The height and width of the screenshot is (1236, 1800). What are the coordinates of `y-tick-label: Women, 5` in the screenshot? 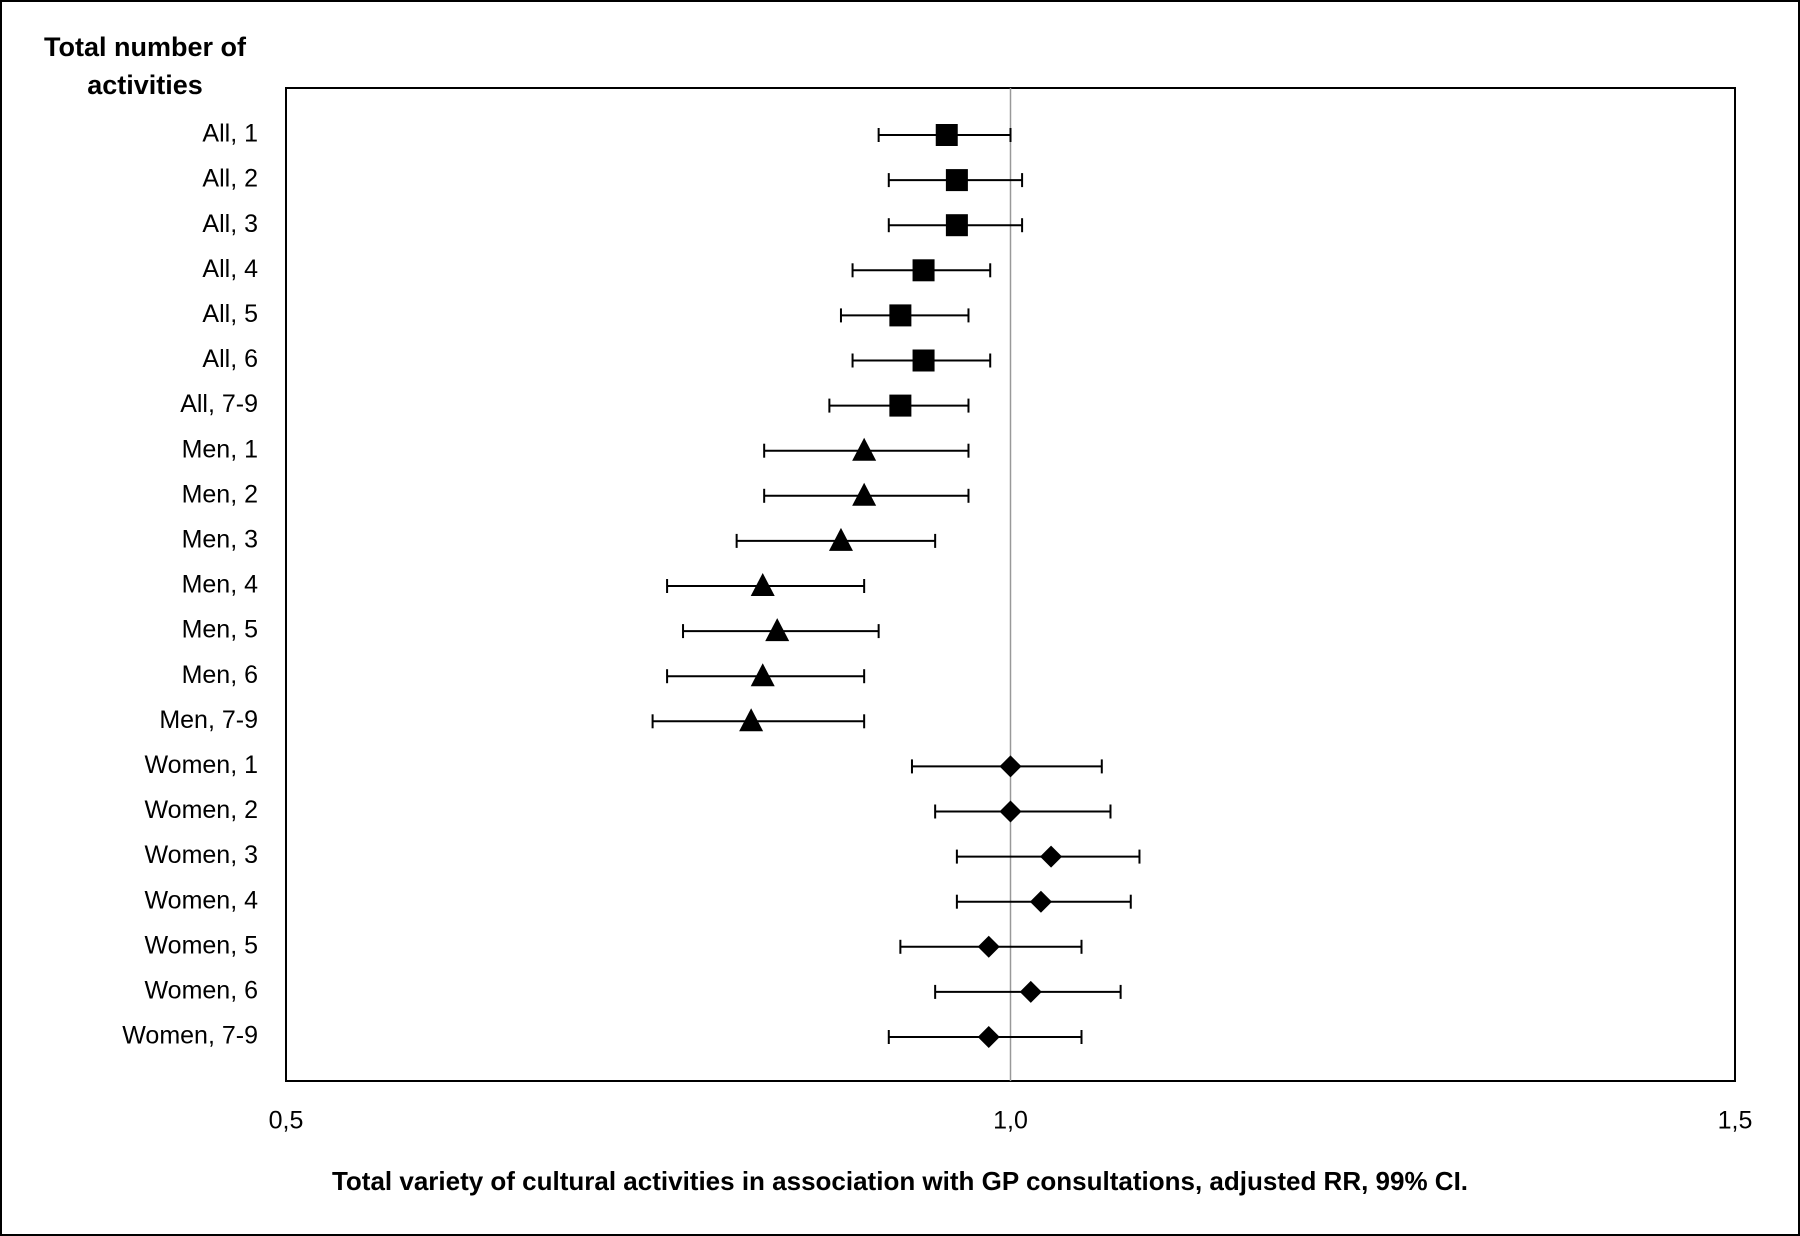 It's located at (201, 945).